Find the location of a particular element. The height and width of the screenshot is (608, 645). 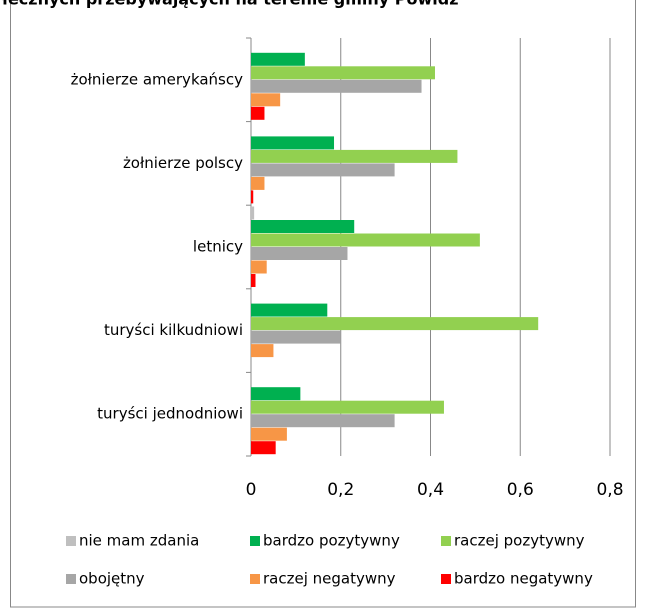

legend-label: nie mam zdania is located at coordinates (139, 541).